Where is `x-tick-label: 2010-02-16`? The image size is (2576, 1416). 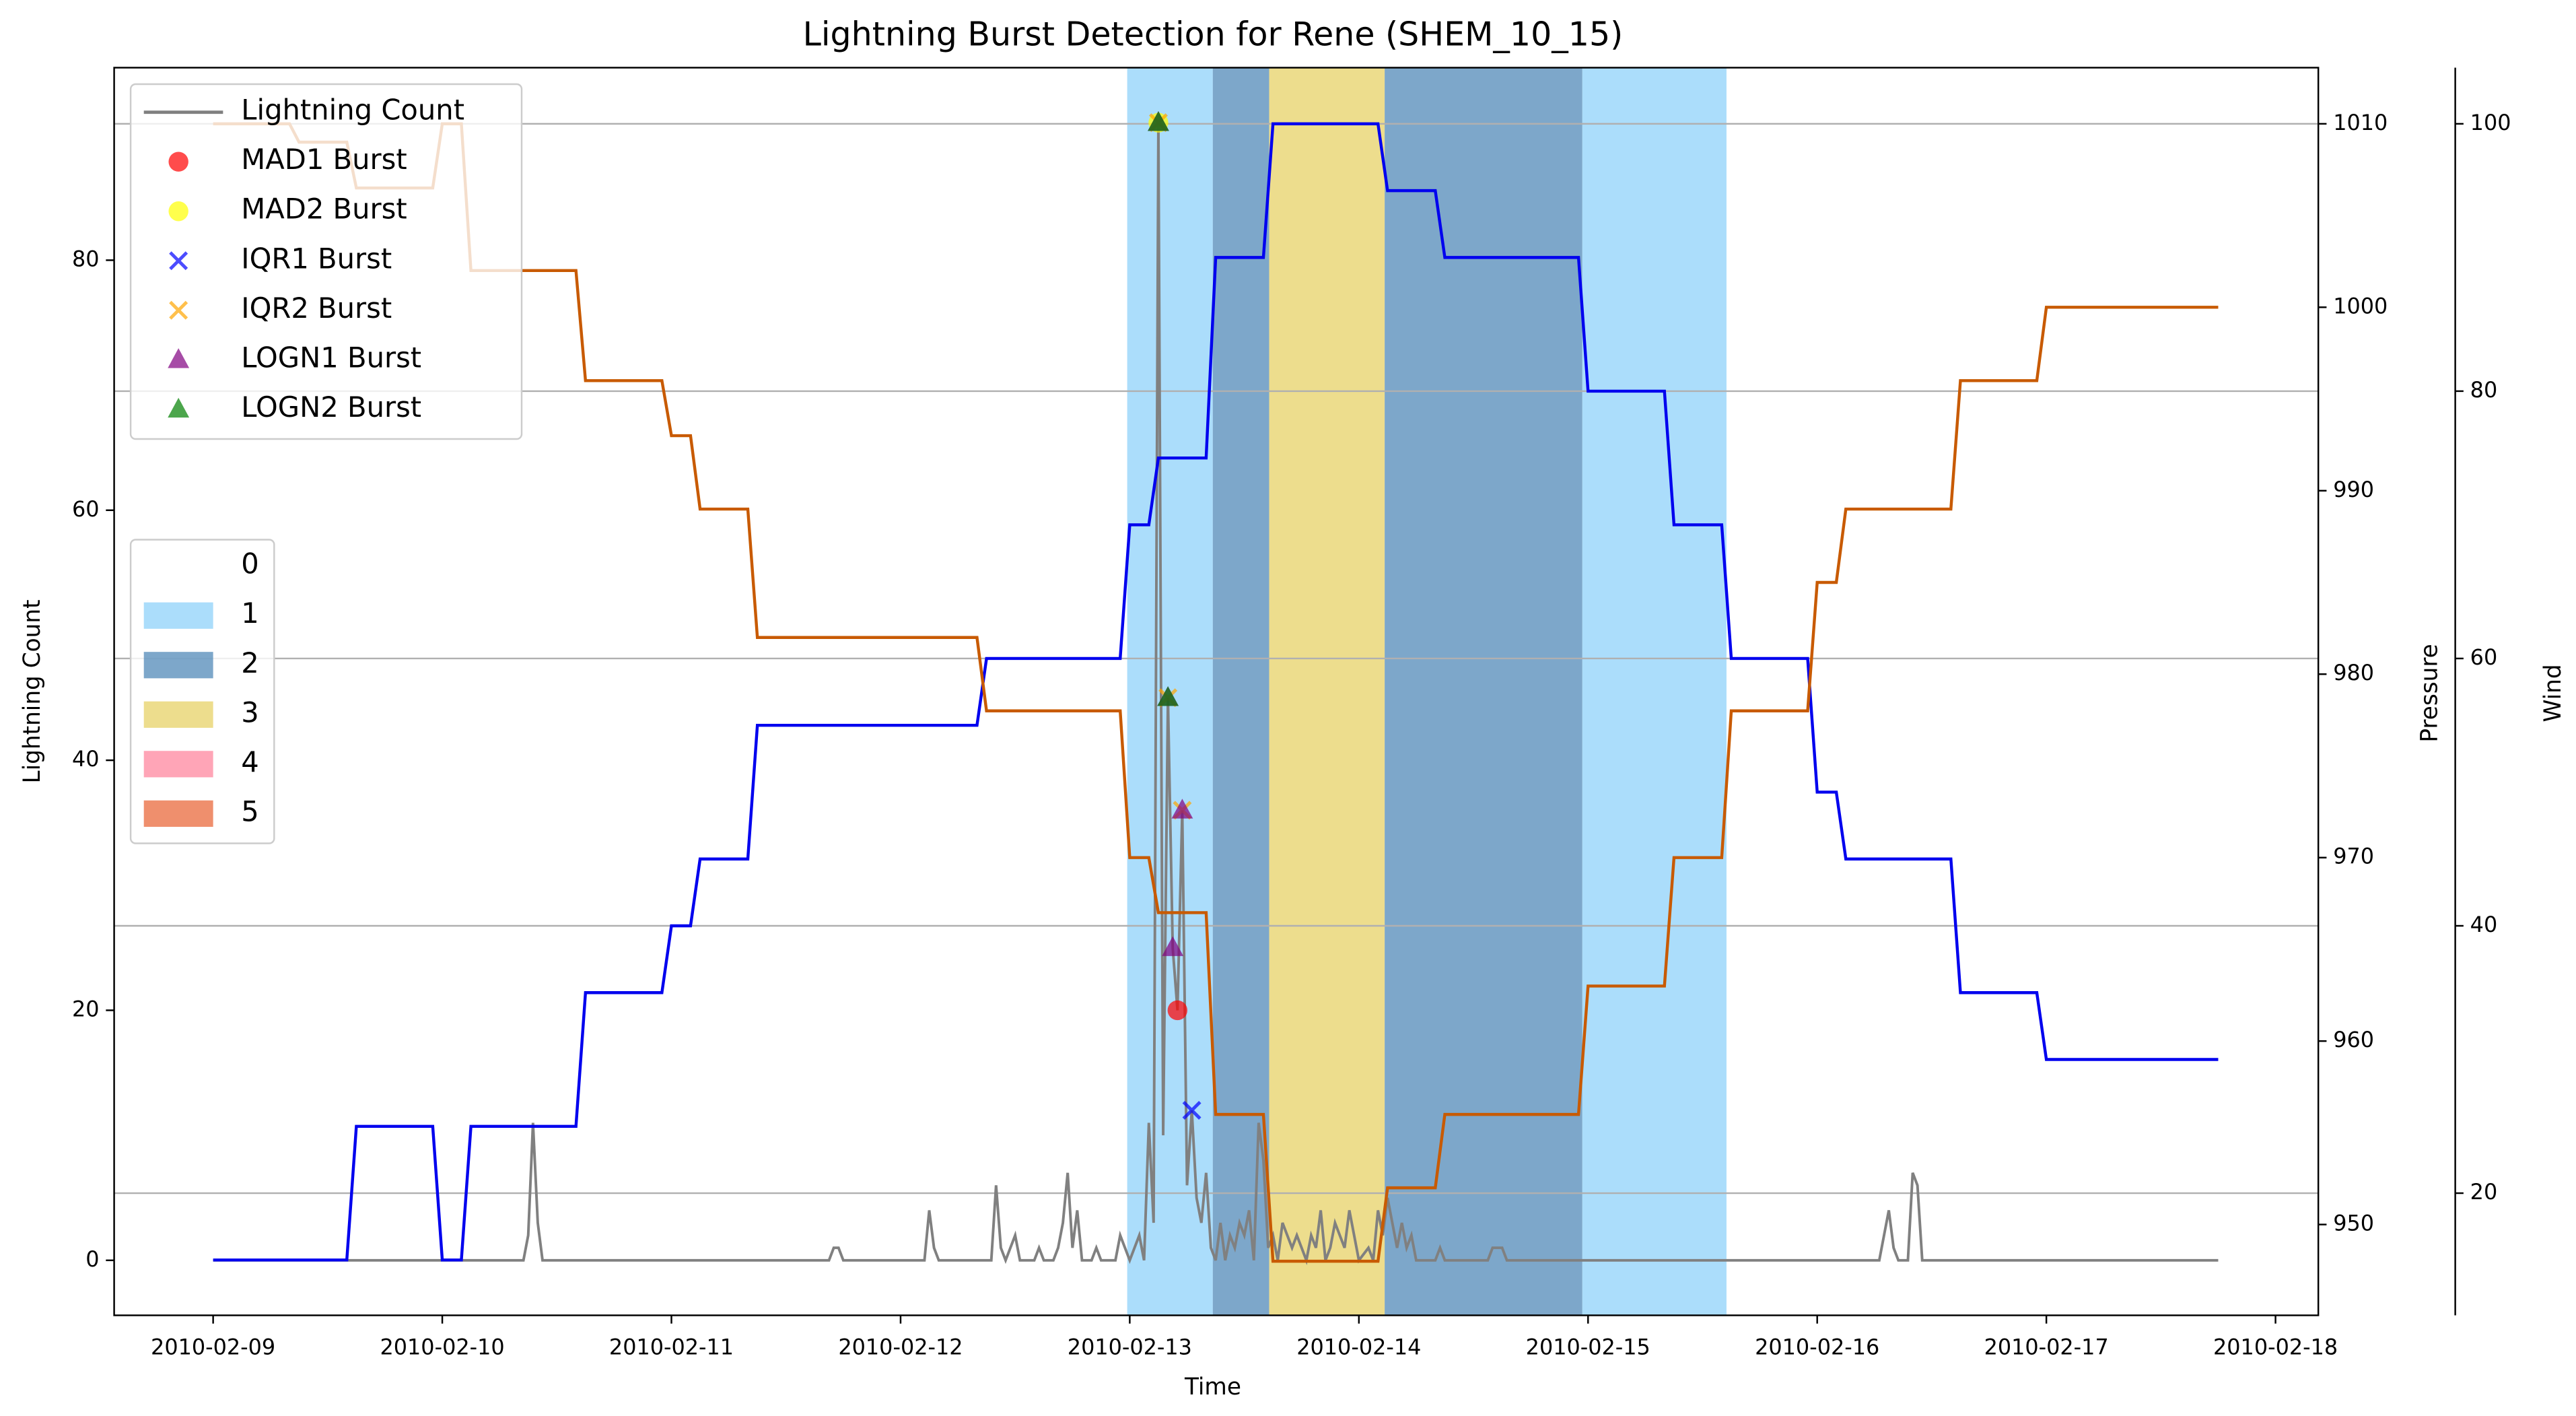 x-tick-label: 2010-02-16 is located at coordinates (1817, 1347).